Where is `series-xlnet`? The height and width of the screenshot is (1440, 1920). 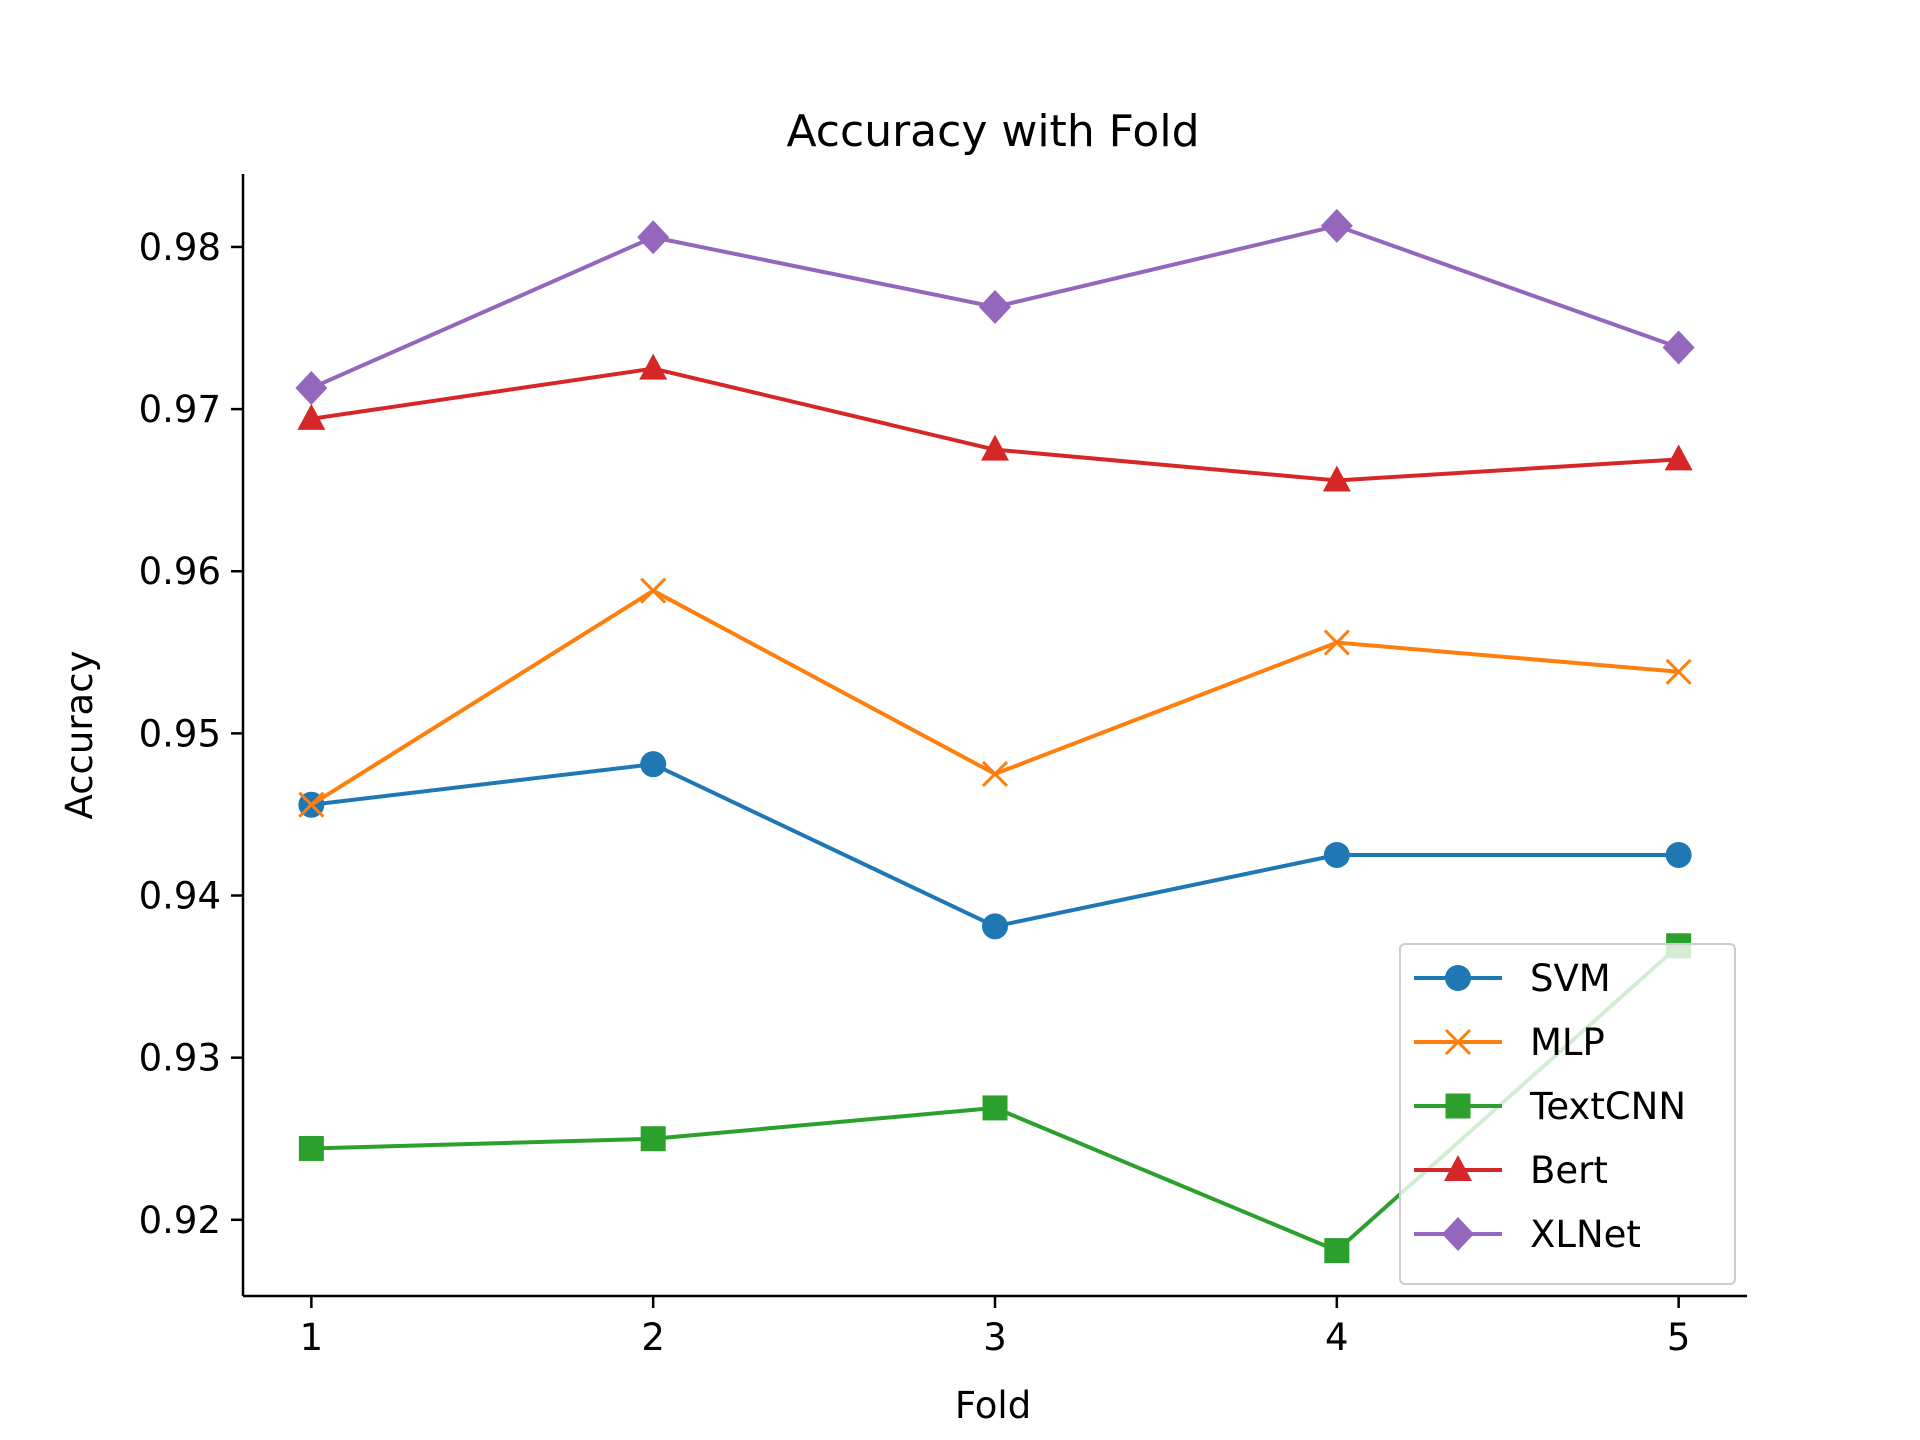
series-xlnet is located at coordinates (995, 307).